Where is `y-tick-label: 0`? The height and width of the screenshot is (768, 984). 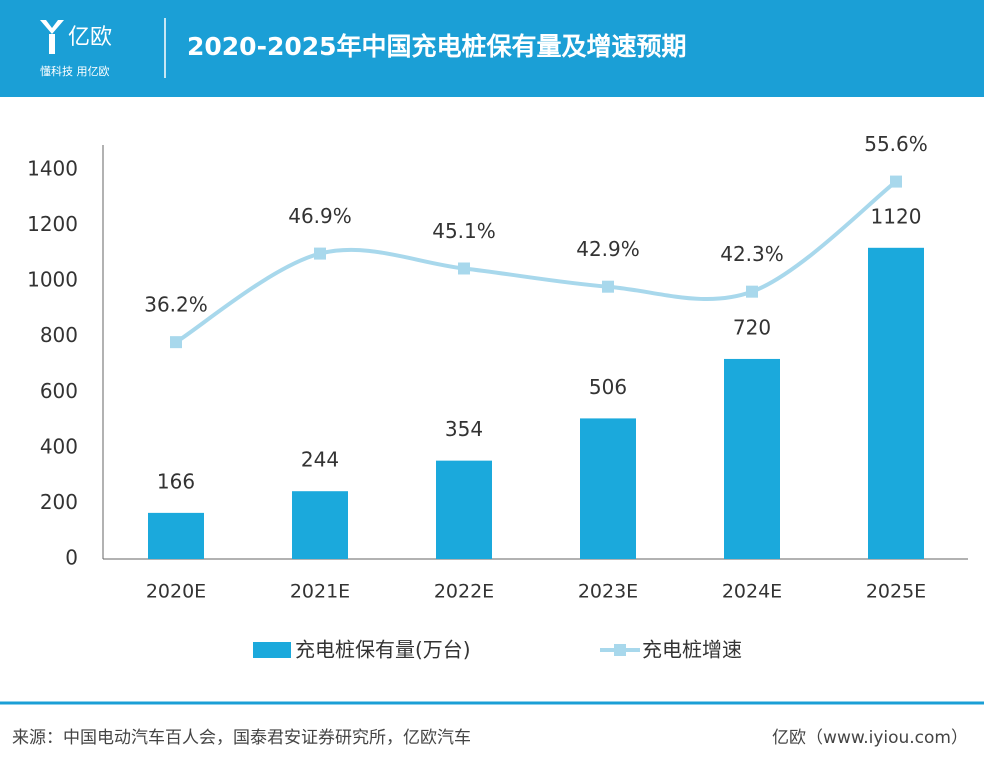 y-tick-label: 0 is located at coordinates (71, 558).